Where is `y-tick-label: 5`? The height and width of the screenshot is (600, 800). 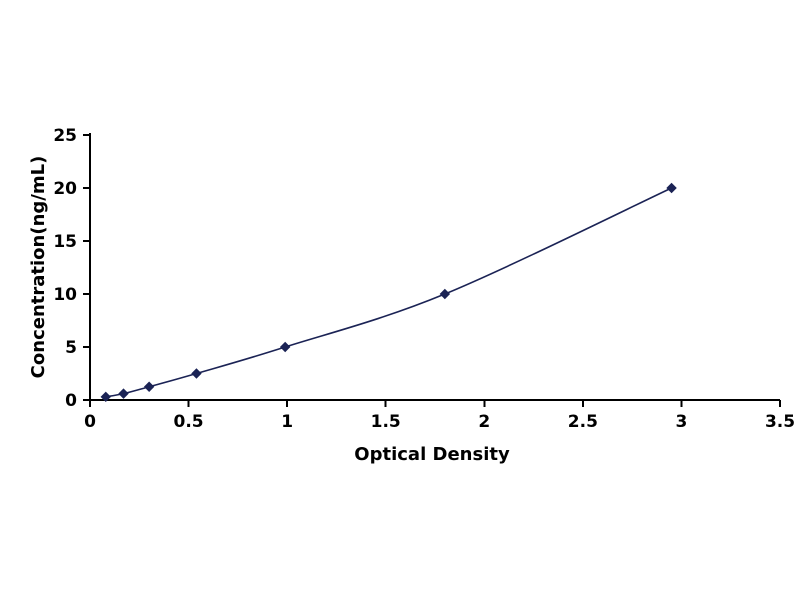
y-tick-label: 5 is located at coordinates (71, 348).